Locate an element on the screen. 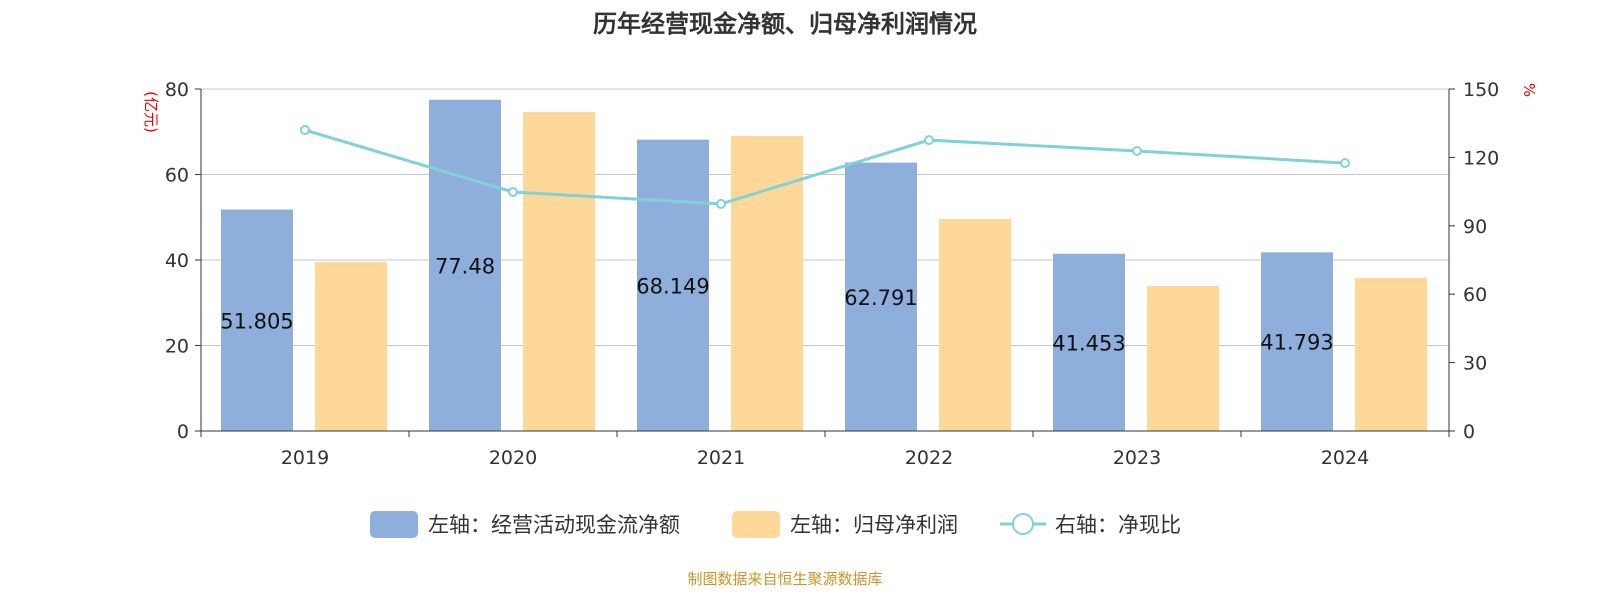  data-source-footer: 制图数据来自恒生聚源数据库 is located at coordinates (784, 579).